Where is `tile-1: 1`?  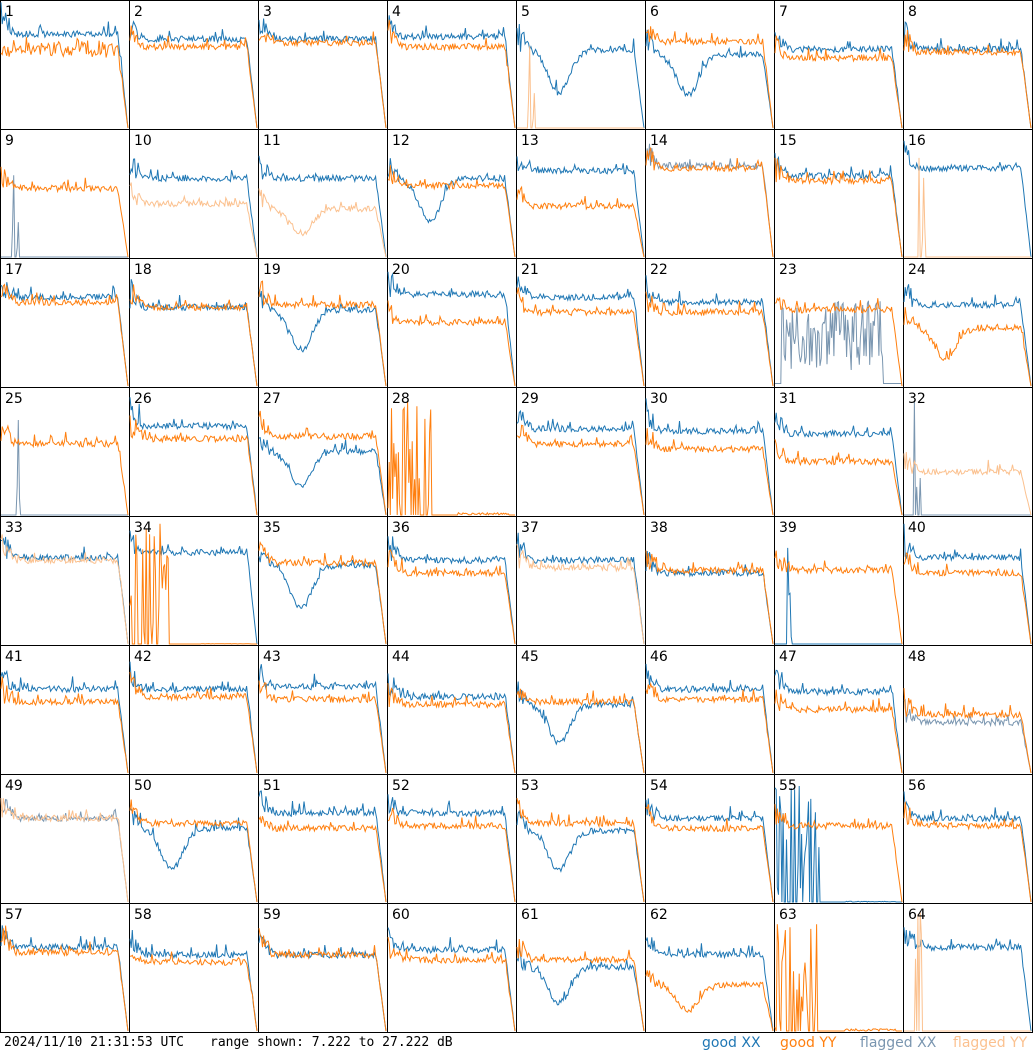 tile-1: 1 is located at coordinates (65, 65).